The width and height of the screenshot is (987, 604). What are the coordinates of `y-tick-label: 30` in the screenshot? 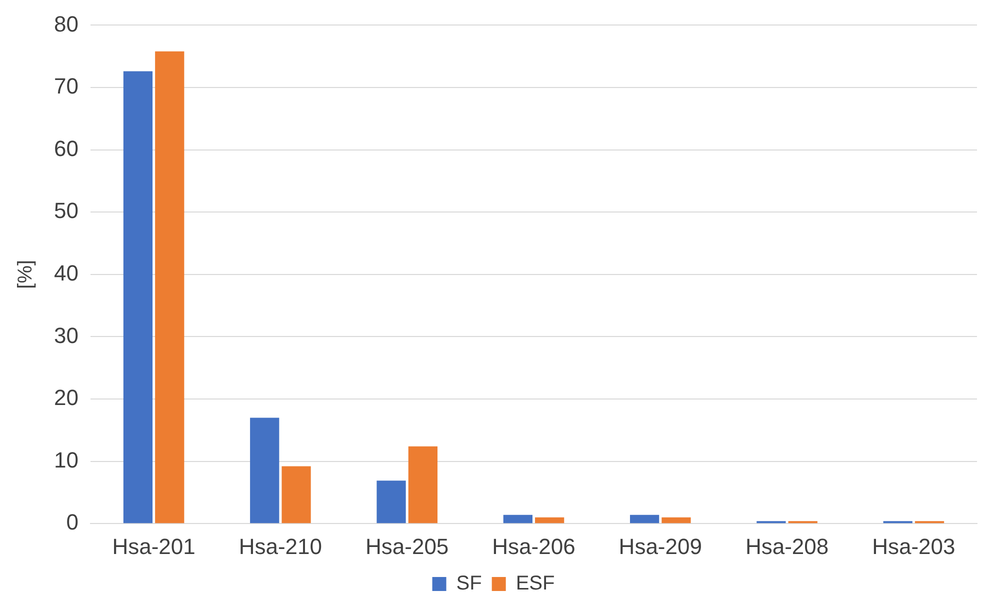 It's located at (66, 335).